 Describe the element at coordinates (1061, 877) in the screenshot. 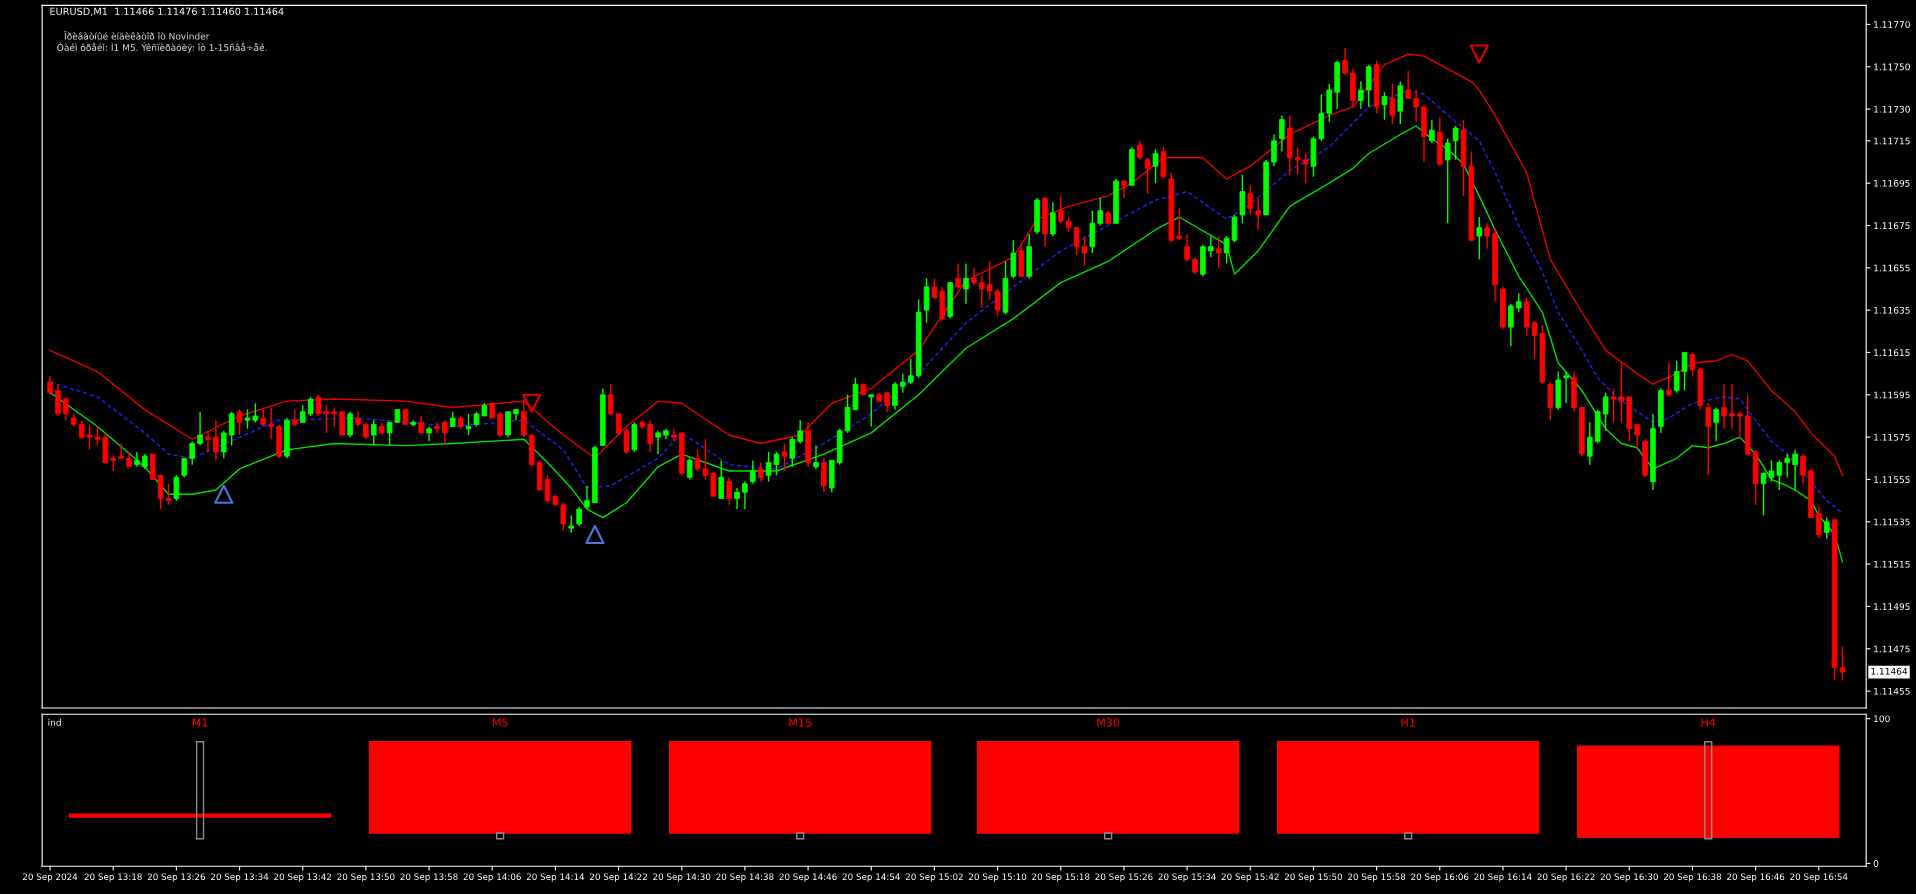

I see `x-tick-label: 20 Sep 15:18` at that location.